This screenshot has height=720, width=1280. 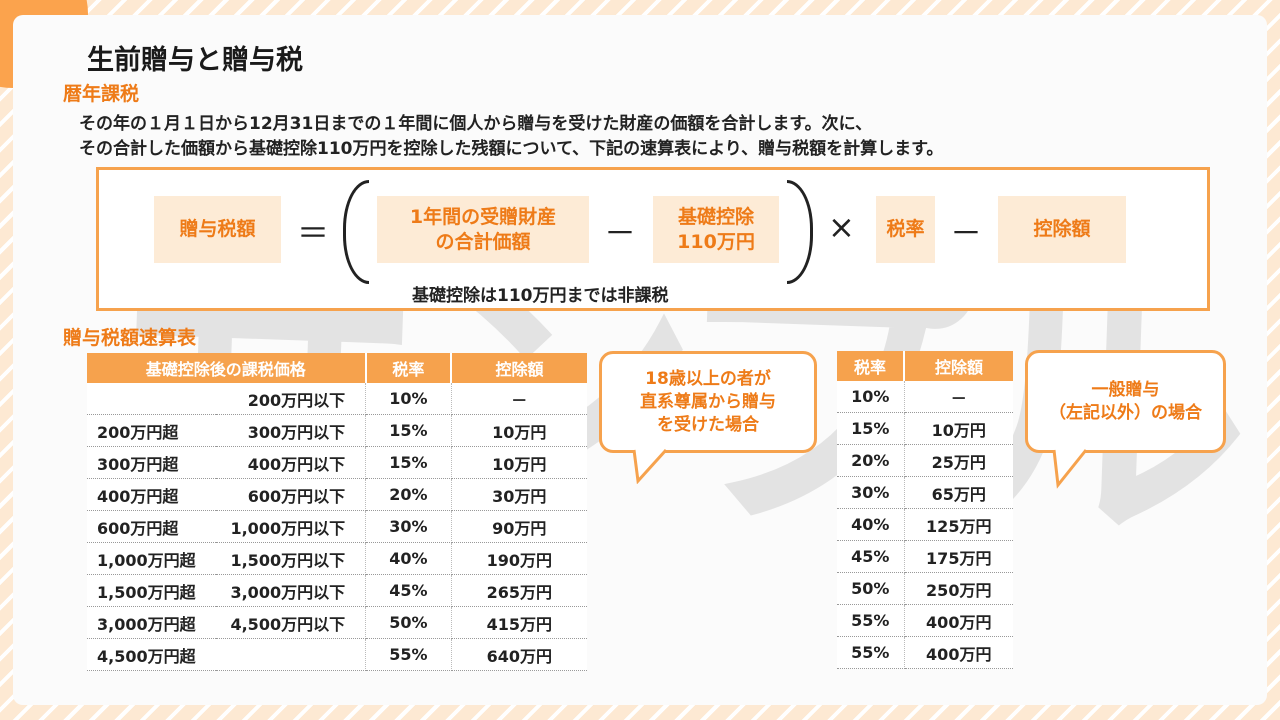 What do you see at coordinates (483, 216) in the screenshot?
I see `formula-total-assets-line1: 1年間の受贈財産` at bounding box center [483, 216].